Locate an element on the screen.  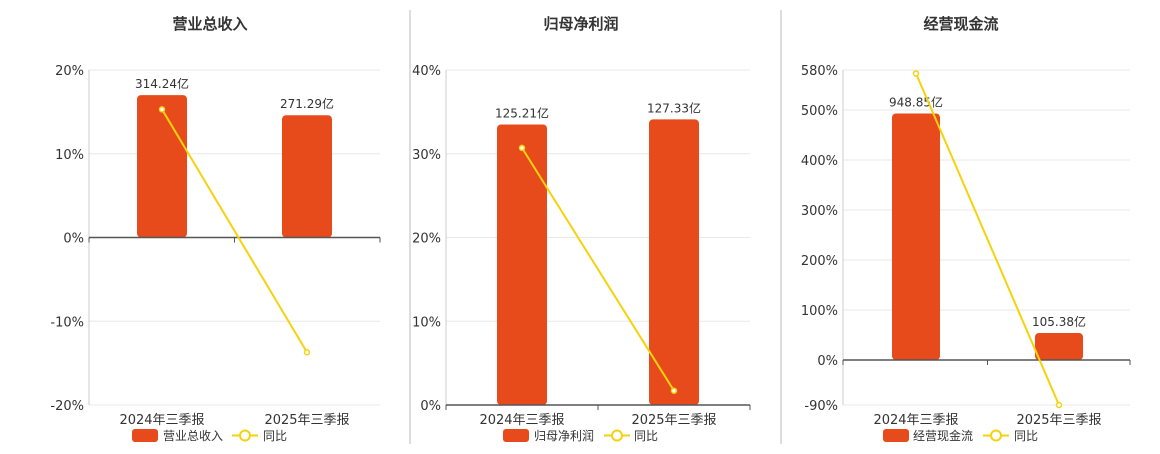
y-tick-labels: 40% 30% 20% 10% 0% is located at coordinates (426, 239).